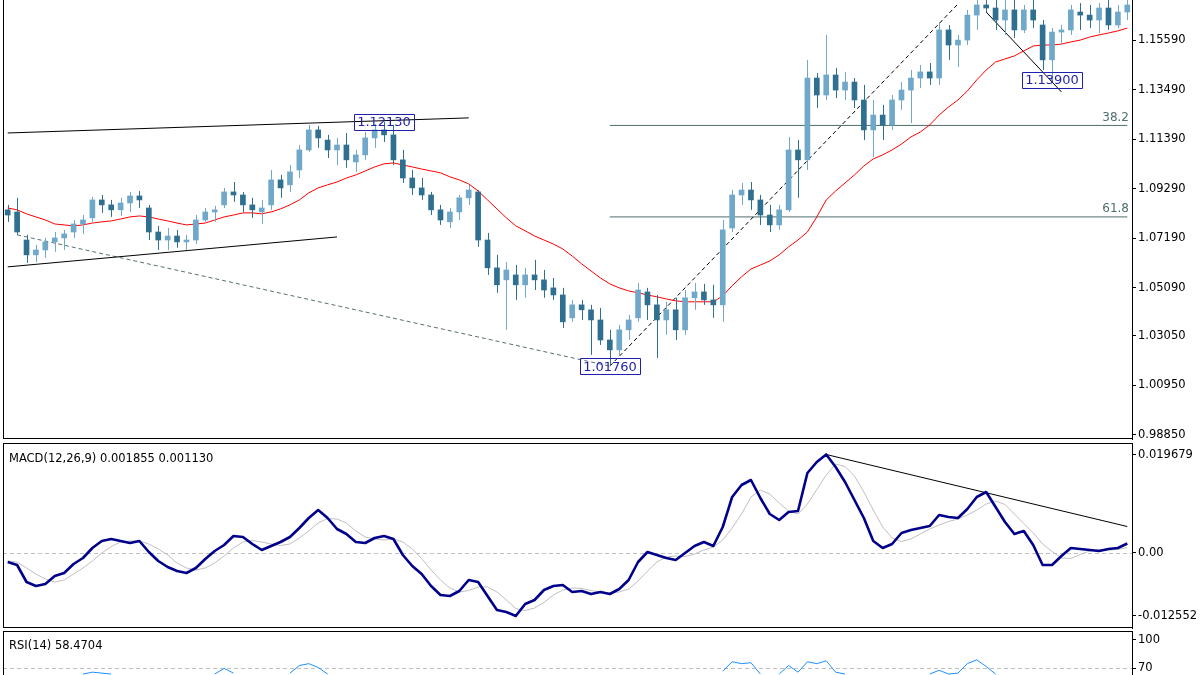 Image resolution: width=1200 pixels, height=675 pixels. What do you see at coordinates (1162, 286) in the screenshot?
I see `y-tick-label: 1.05090` at bounding box center [1162, 286].